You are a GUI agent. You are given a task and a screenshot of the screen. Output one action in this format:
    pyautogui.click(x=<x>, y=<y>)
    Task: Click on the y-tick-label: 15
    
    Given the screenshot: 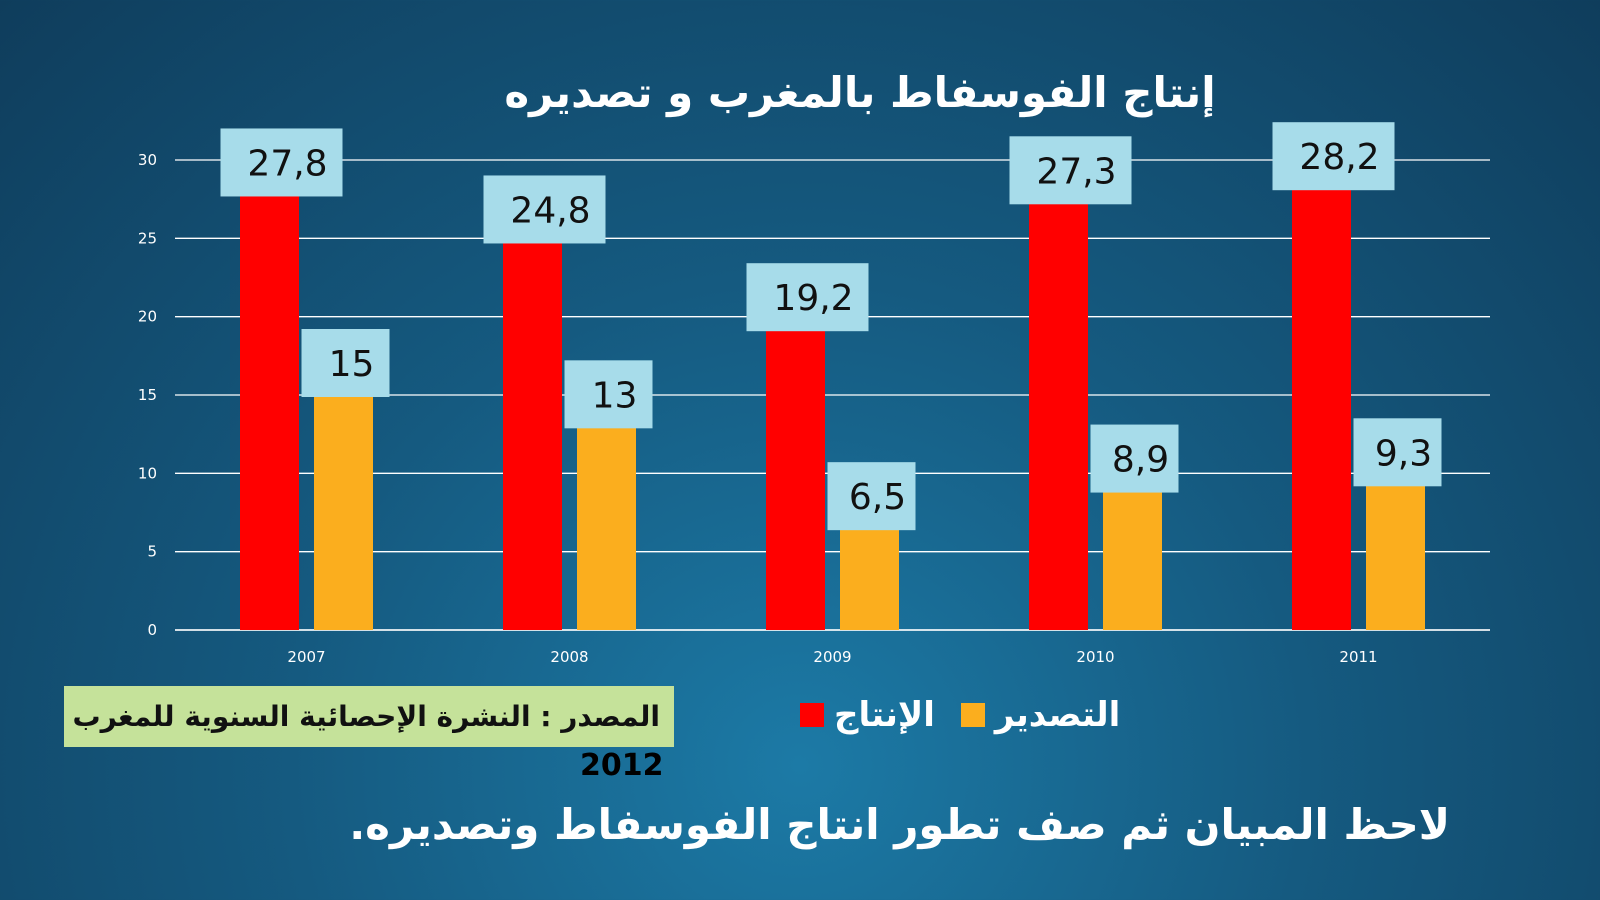 What is the action you would take?
    pyautogui.click(x=147, y=395)
    